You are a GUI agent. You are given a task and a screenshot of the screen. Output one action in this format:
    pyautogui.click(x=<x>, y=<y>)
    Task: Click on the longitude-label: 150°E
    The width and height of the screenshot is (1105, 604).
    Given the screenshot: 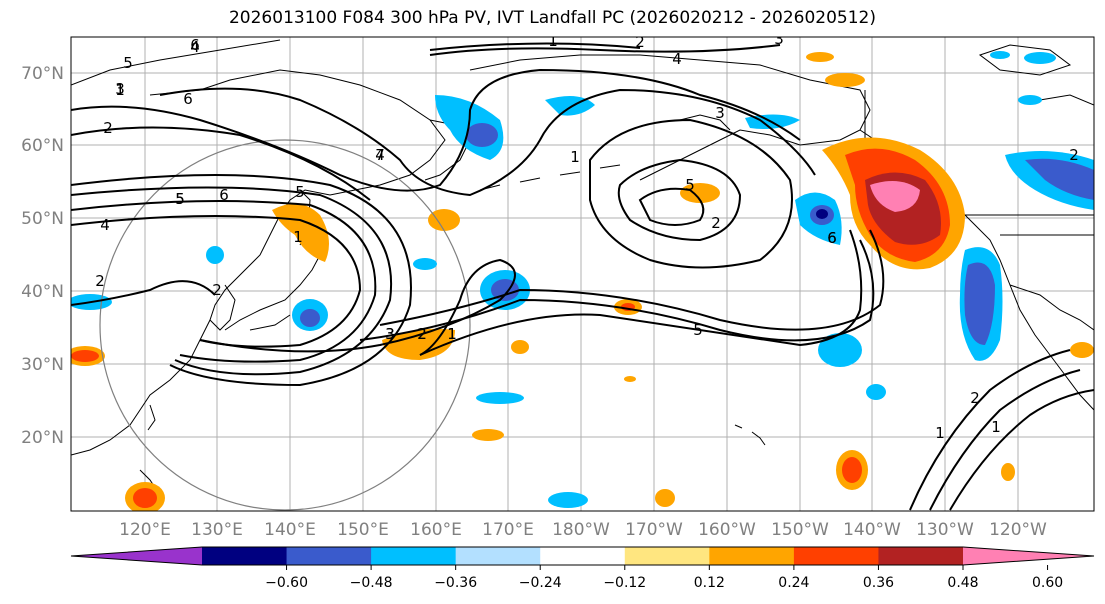 What is the action you would take?
    pyautogui.click(x=363, y=530)
    